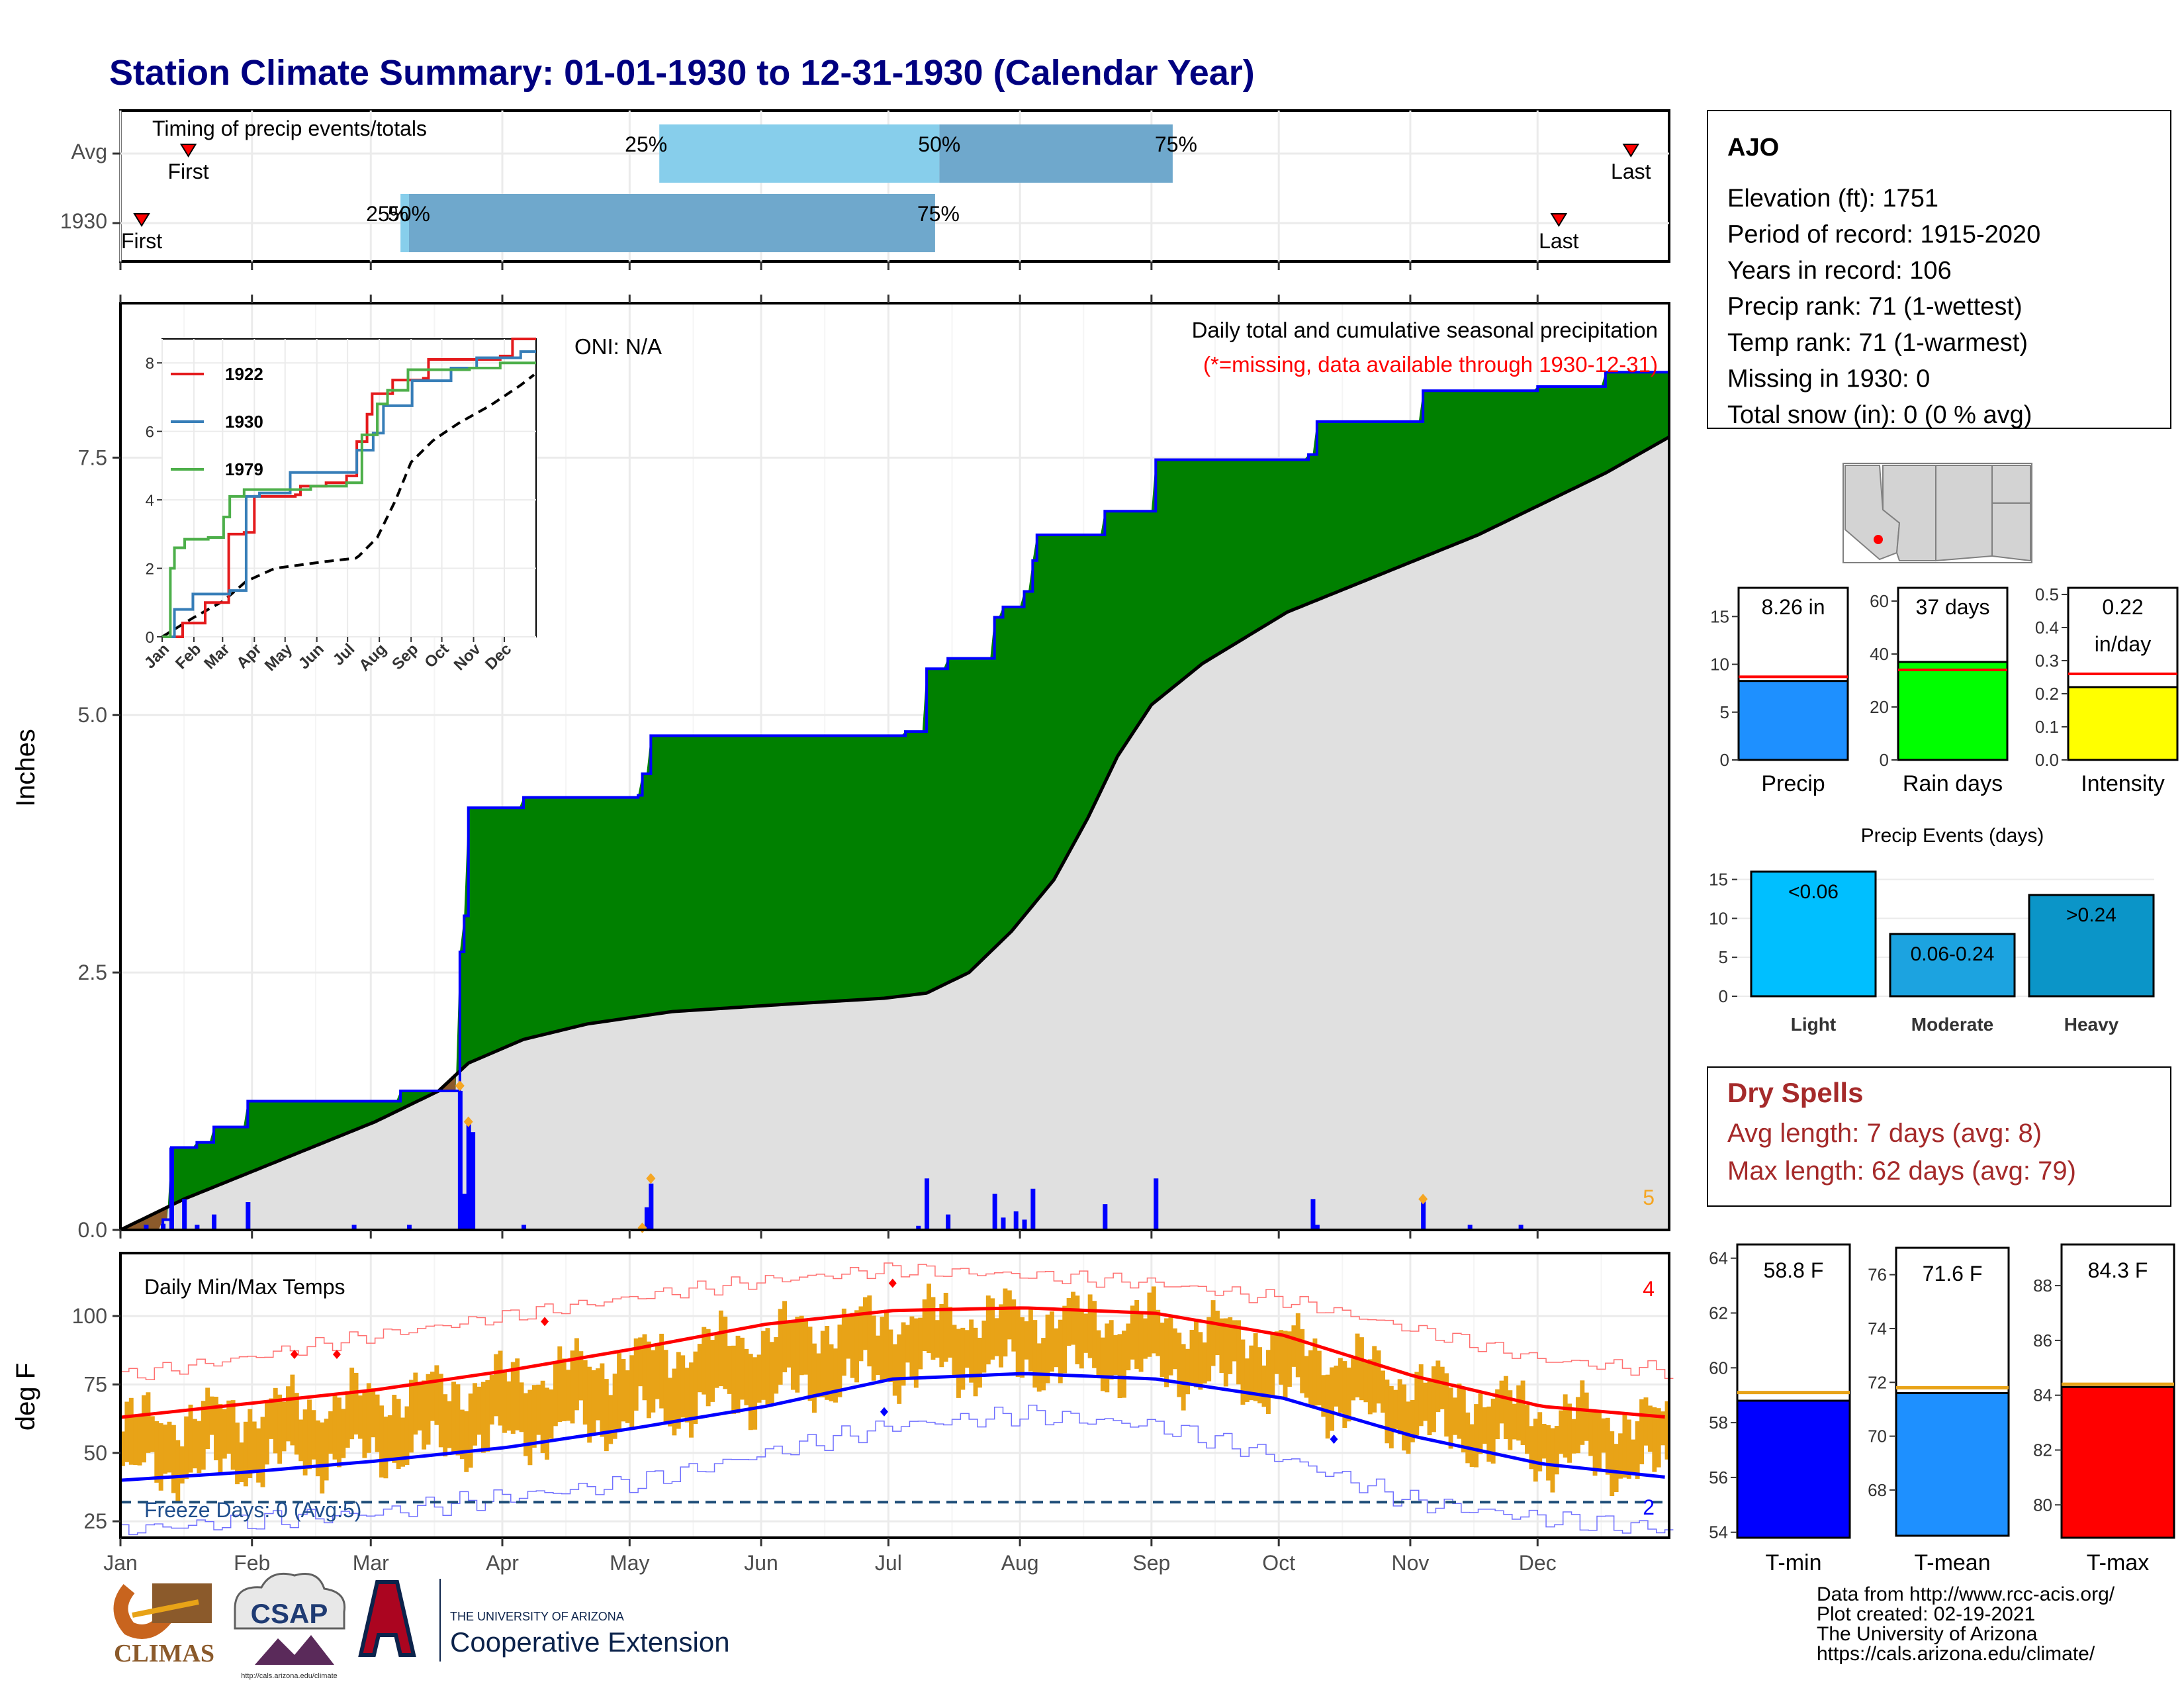 The image size is (2184, 1688). Describe the element at coordinates (1720, 616) in the screenshot. I see `summary-bar-y-tick-label: 15` at that location.